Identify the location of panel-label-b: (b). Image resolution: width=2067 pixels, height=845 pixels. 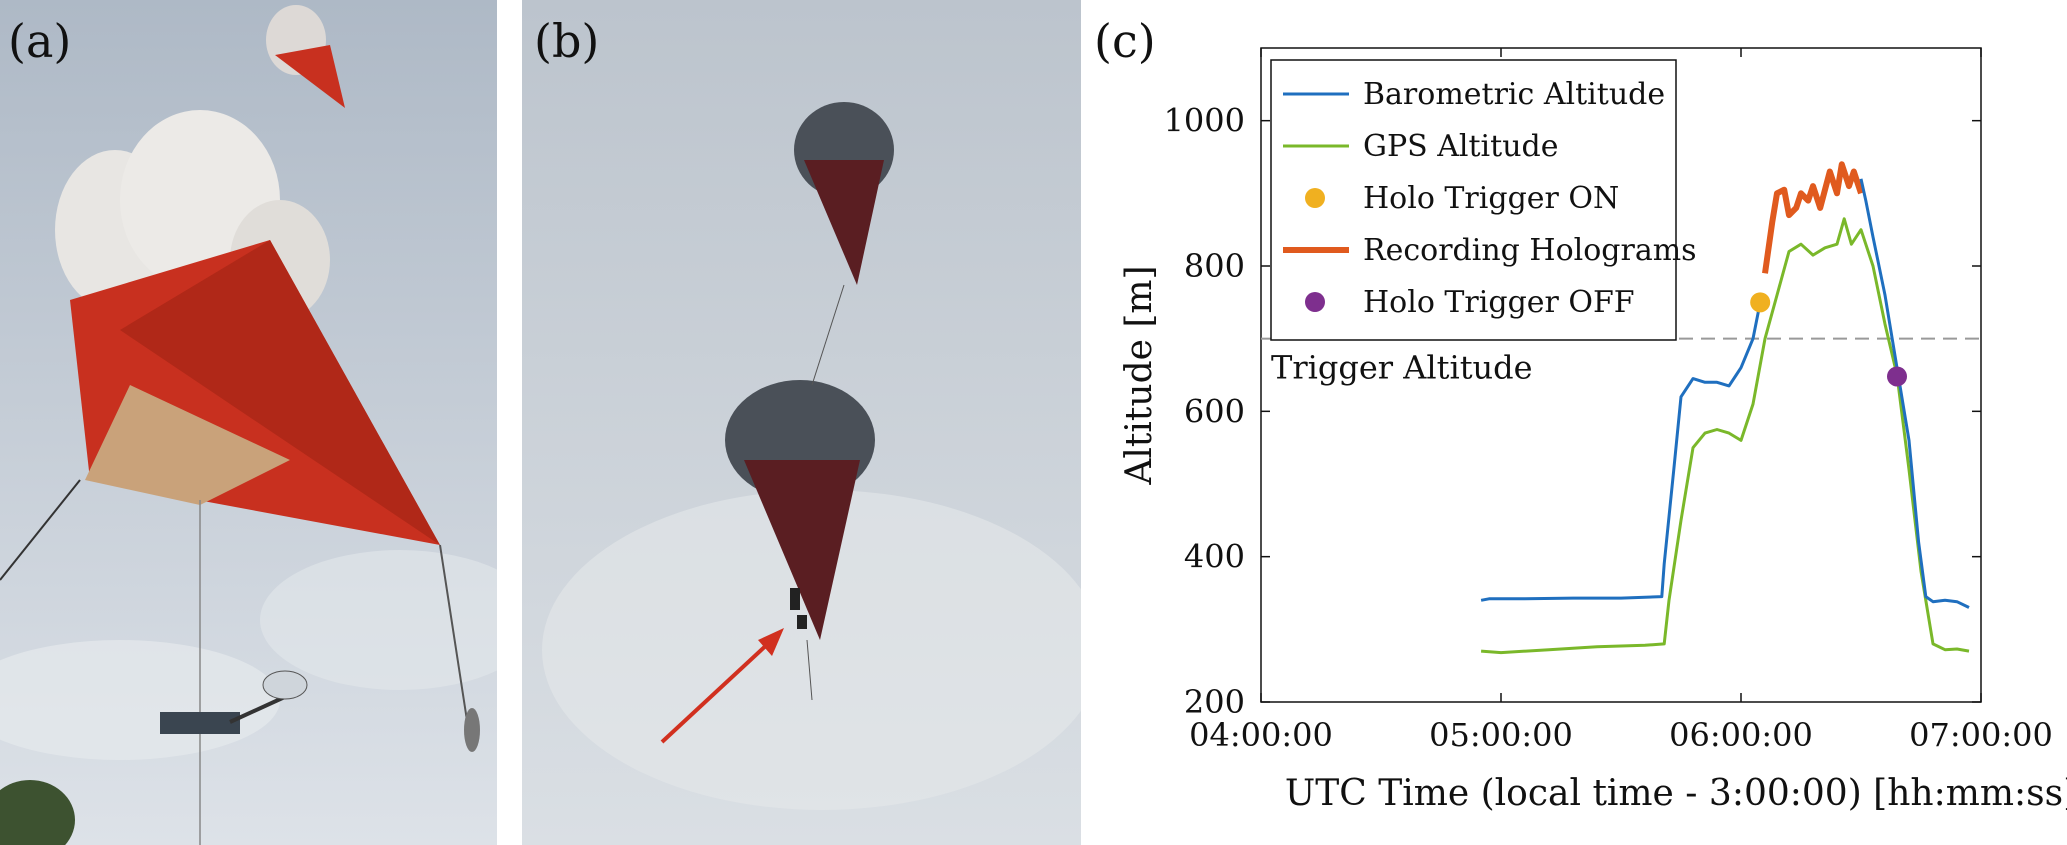
(567, 41).